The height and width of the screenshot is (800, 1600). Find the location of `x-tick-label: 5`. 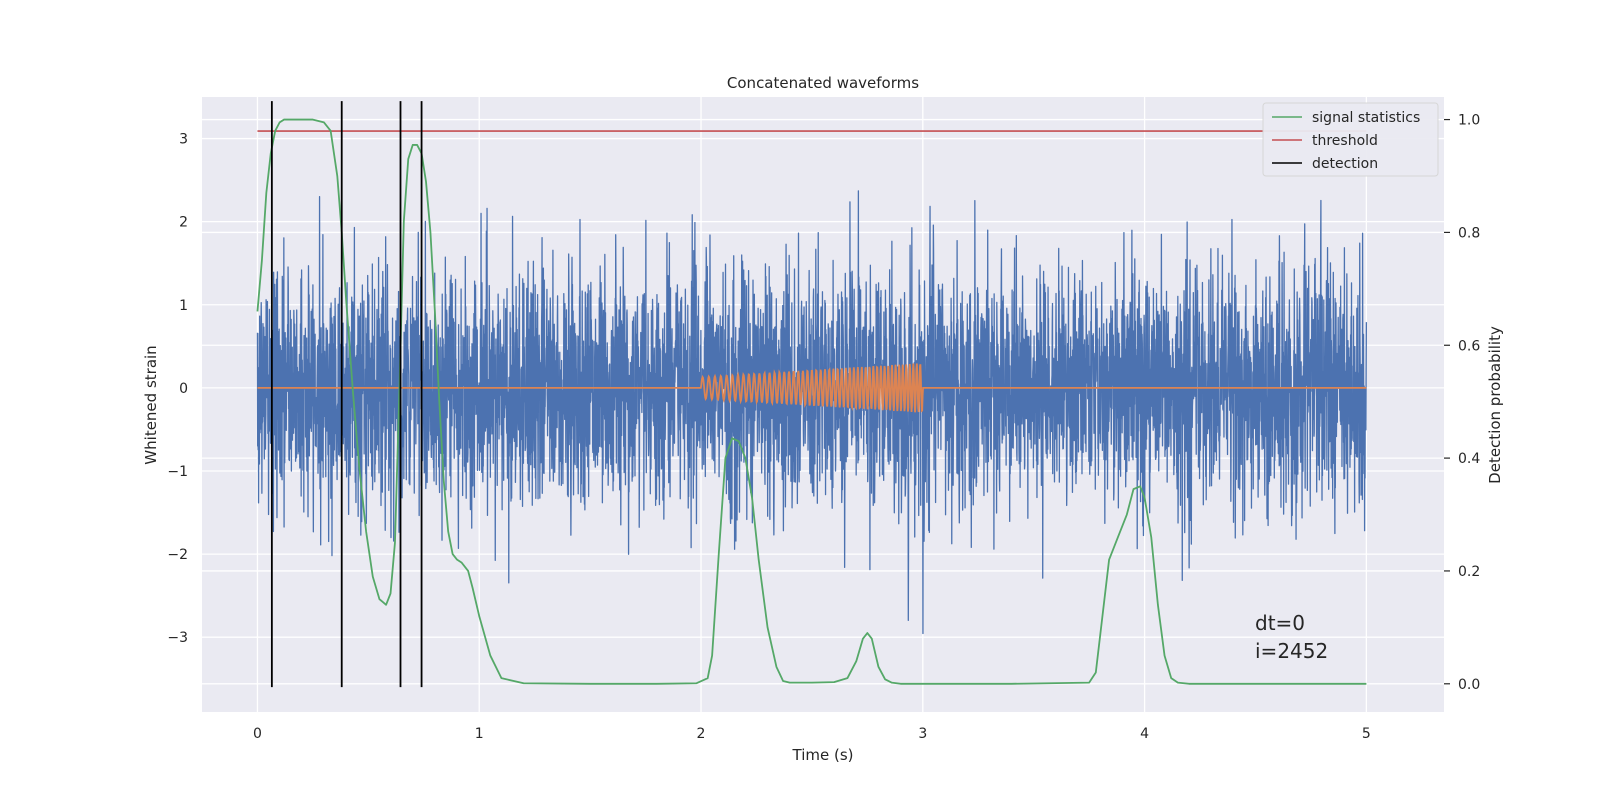

x-tick-label: 5 is located at coordinates (1366, 734).